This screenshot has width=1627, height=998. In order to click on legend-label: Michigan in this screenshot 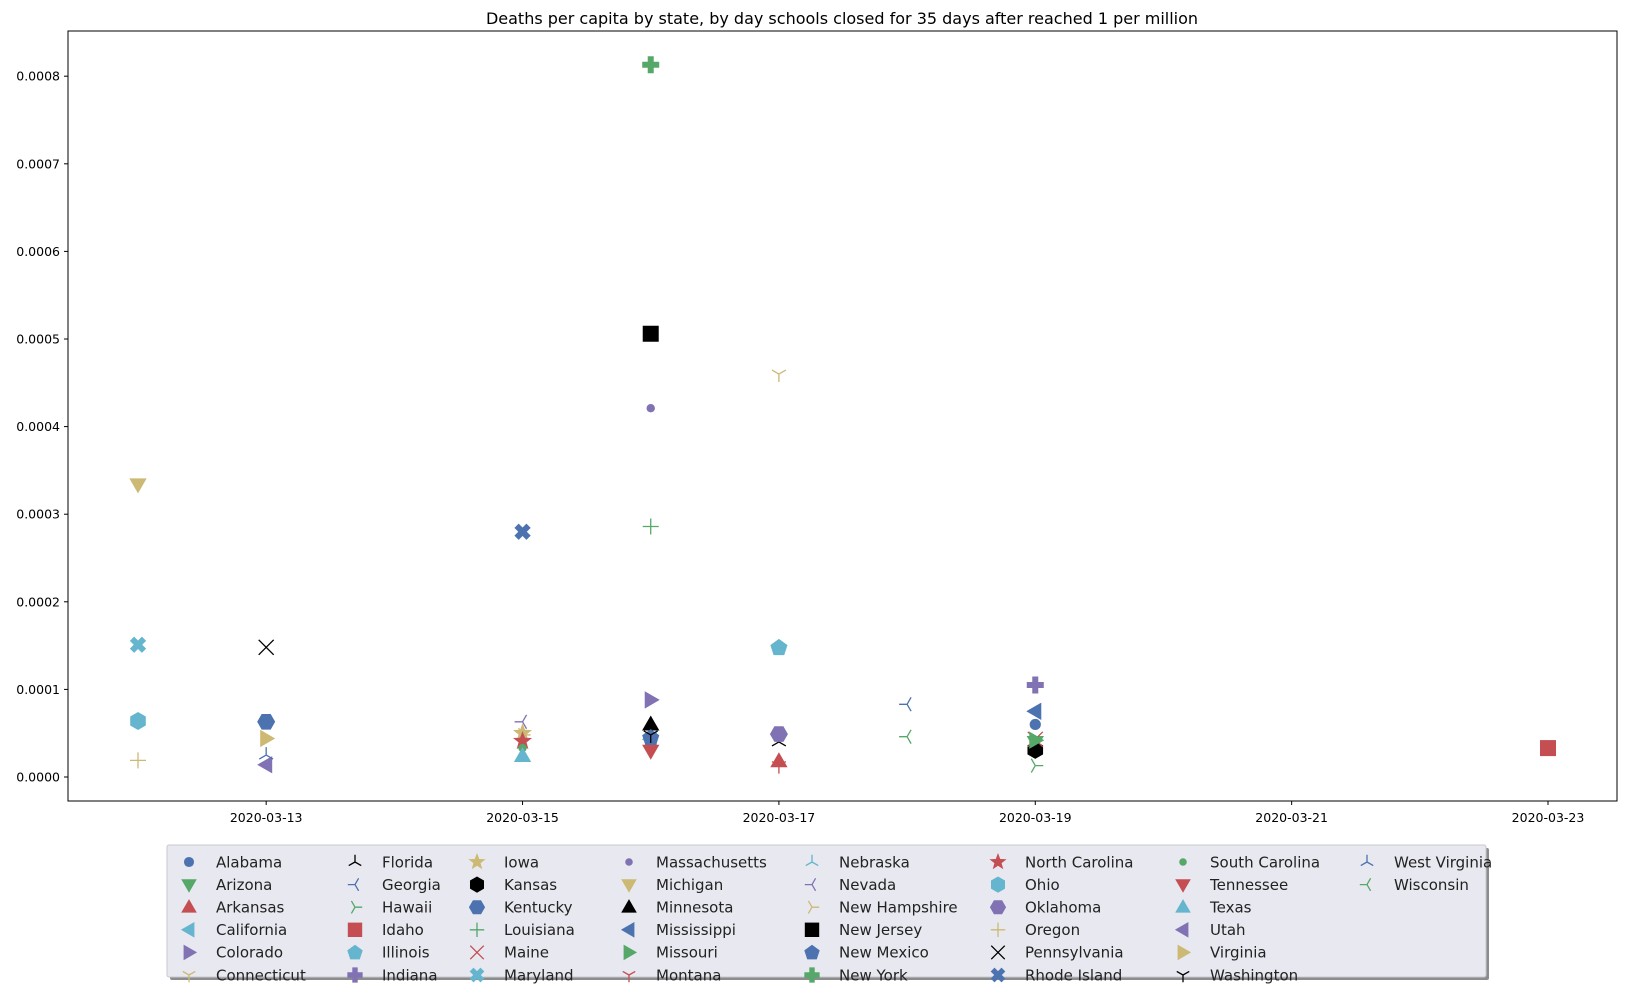, I will do `click(689, 885)`.